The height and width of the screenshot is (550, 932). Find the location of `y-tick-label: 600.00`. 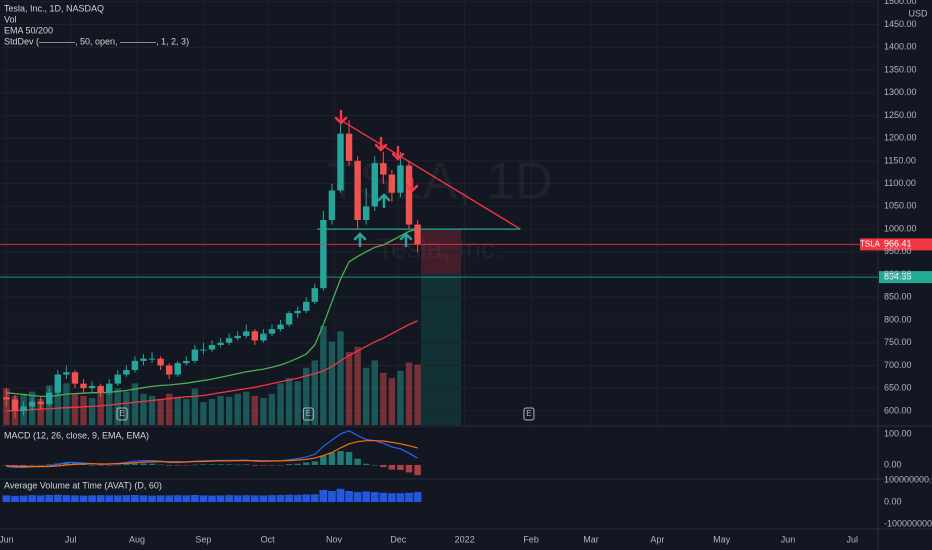

y-tick-label: 600.00 is located at coordinates (898, 410).